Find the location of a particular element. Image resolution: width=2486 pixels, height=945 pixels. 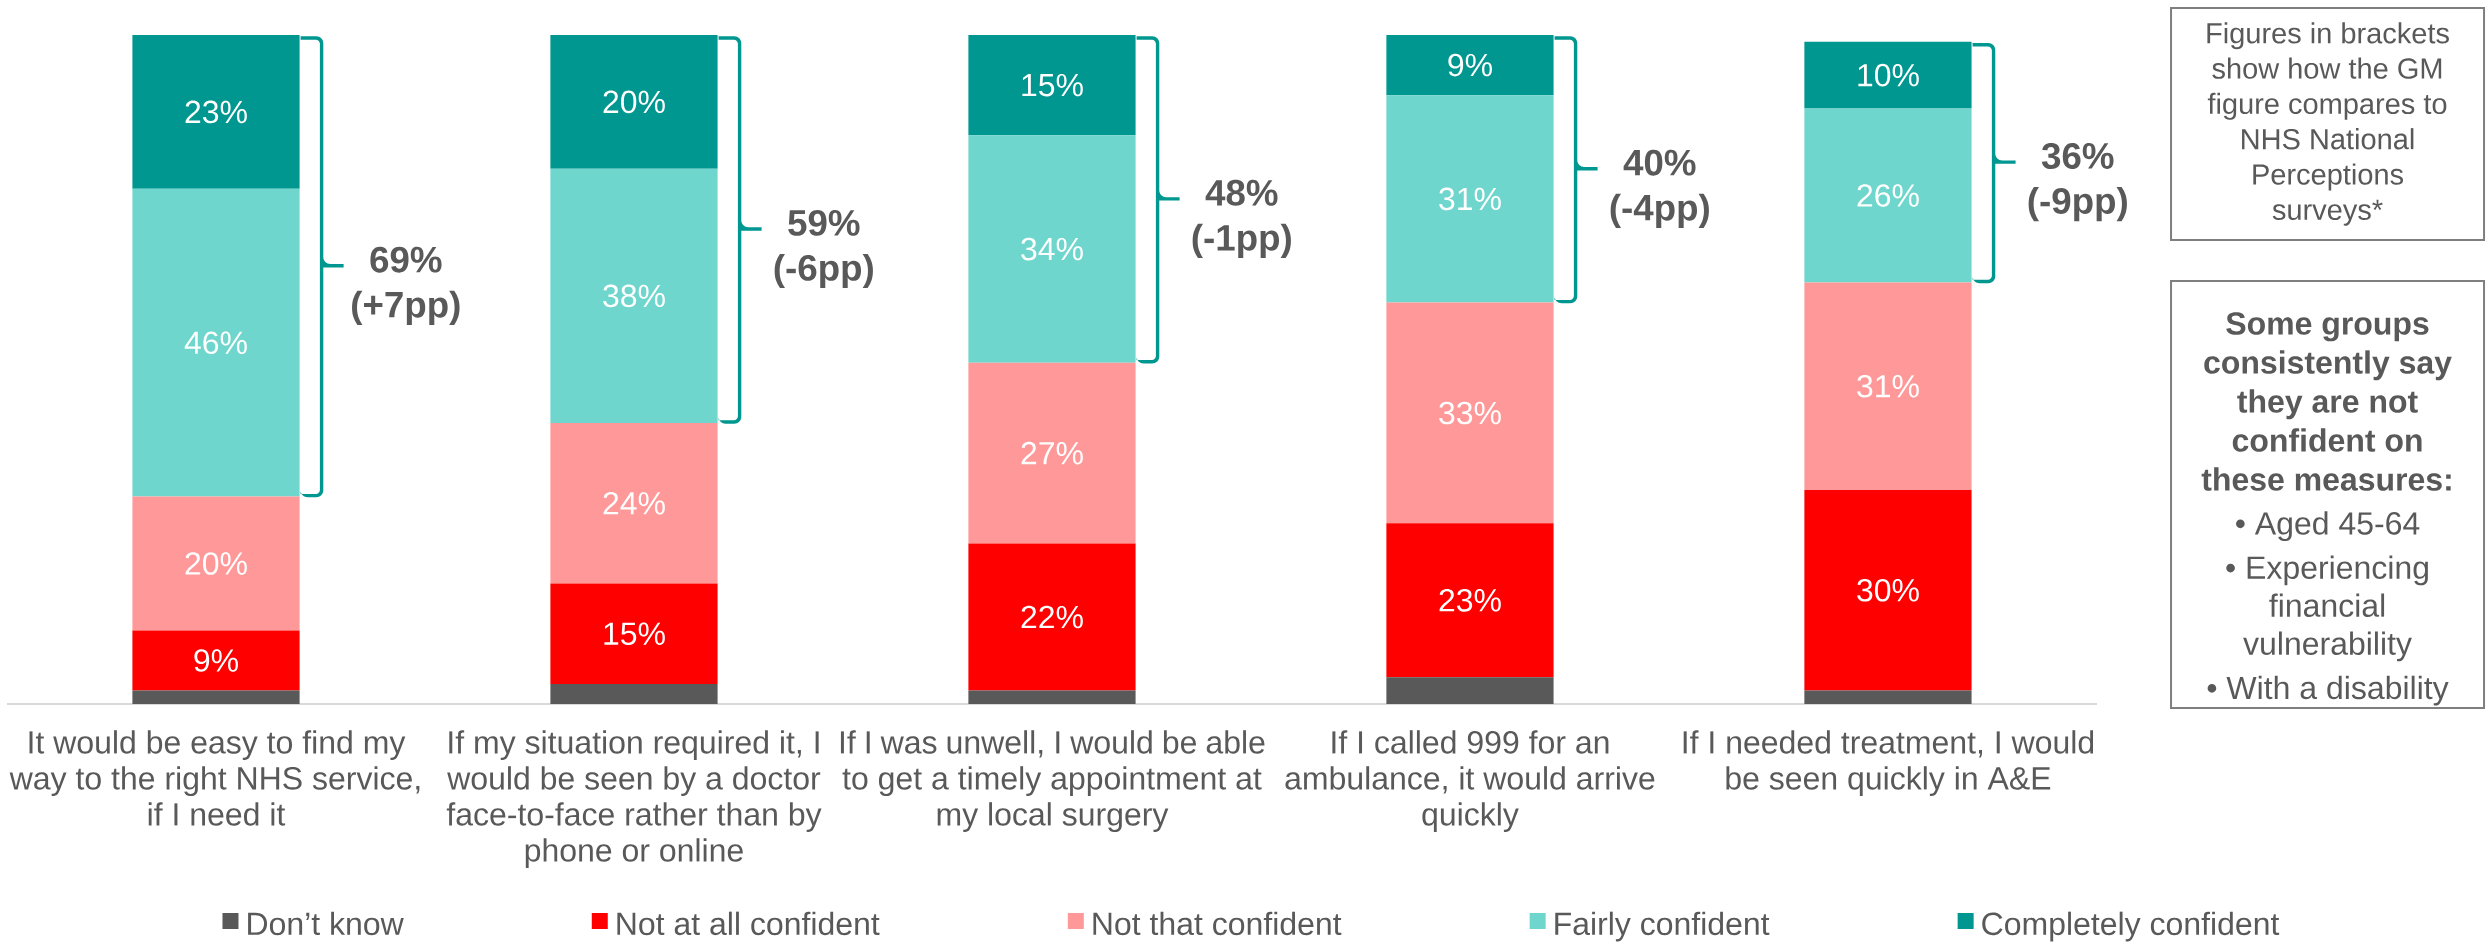

annotation: 40% (-4pp) is located at coordinates (1659, 188).